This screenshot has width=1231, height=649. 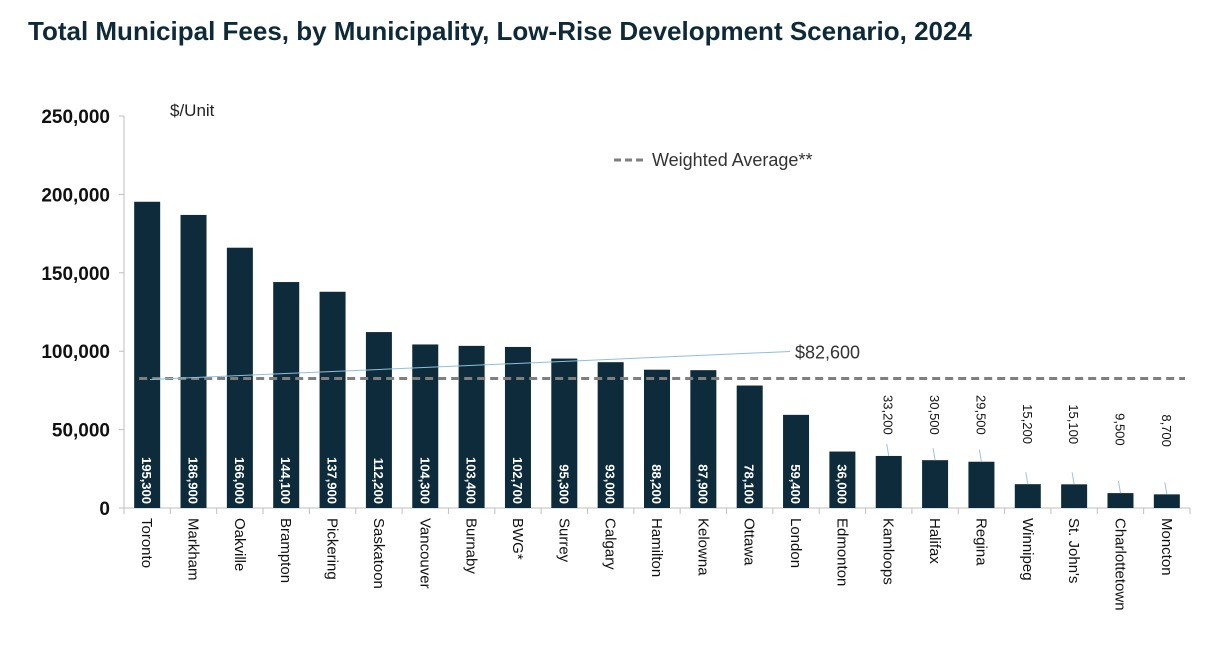 What do you see at coordinates (1119, 429) in the screenshot?
I see `data-label: 9,500` at bounding box center [1119, 429].